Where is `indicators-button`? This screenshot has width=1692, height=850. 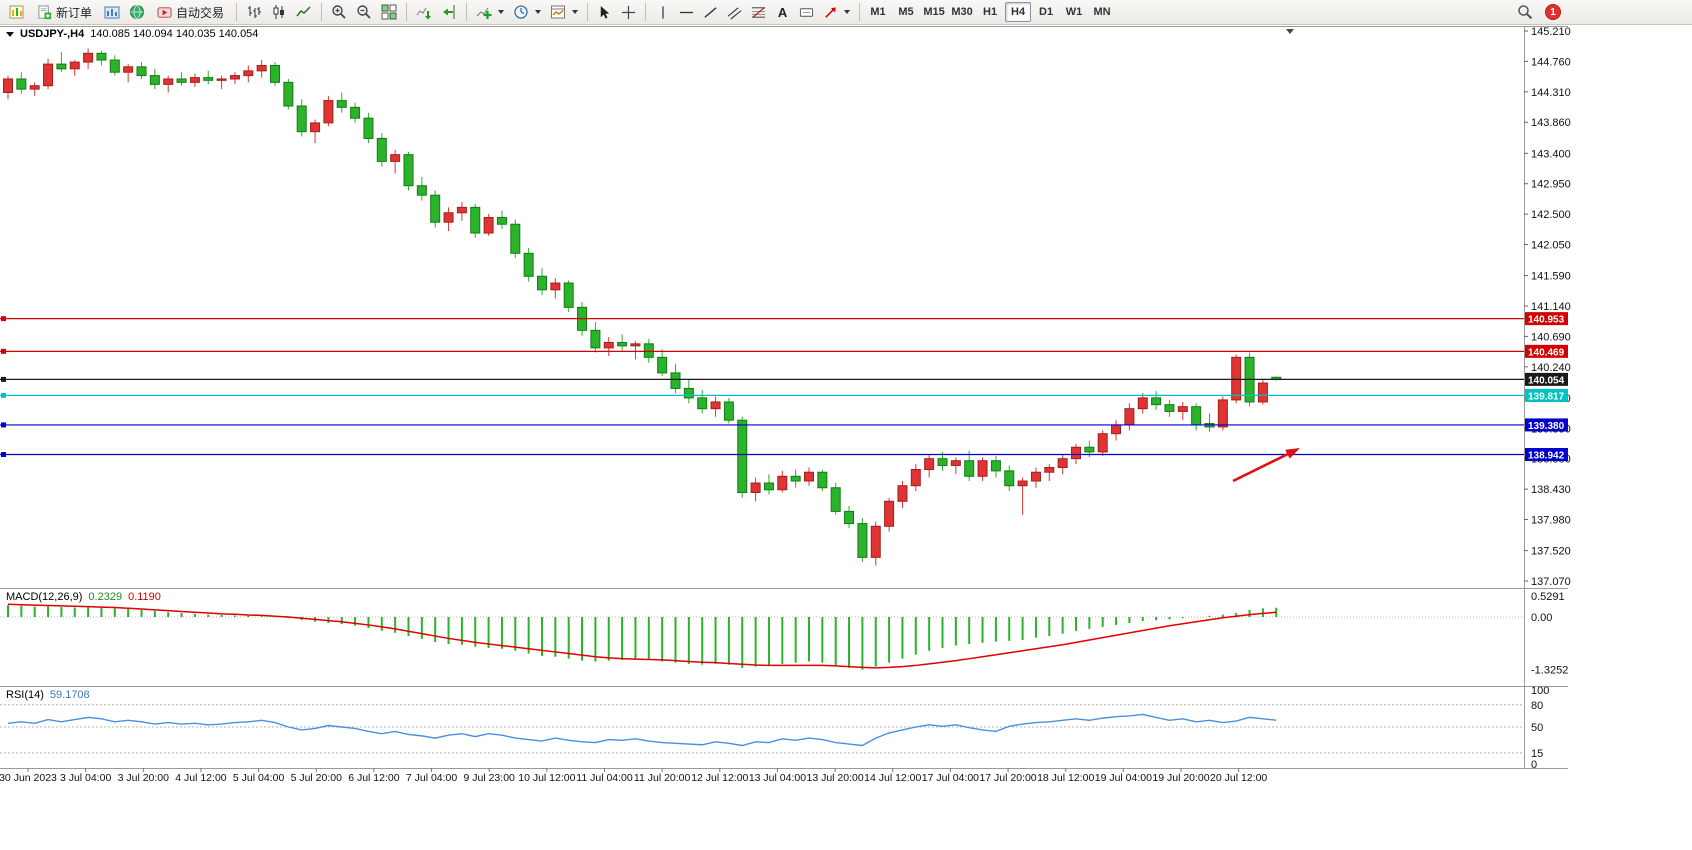
indicators-button is located at coordinates (490, 12).